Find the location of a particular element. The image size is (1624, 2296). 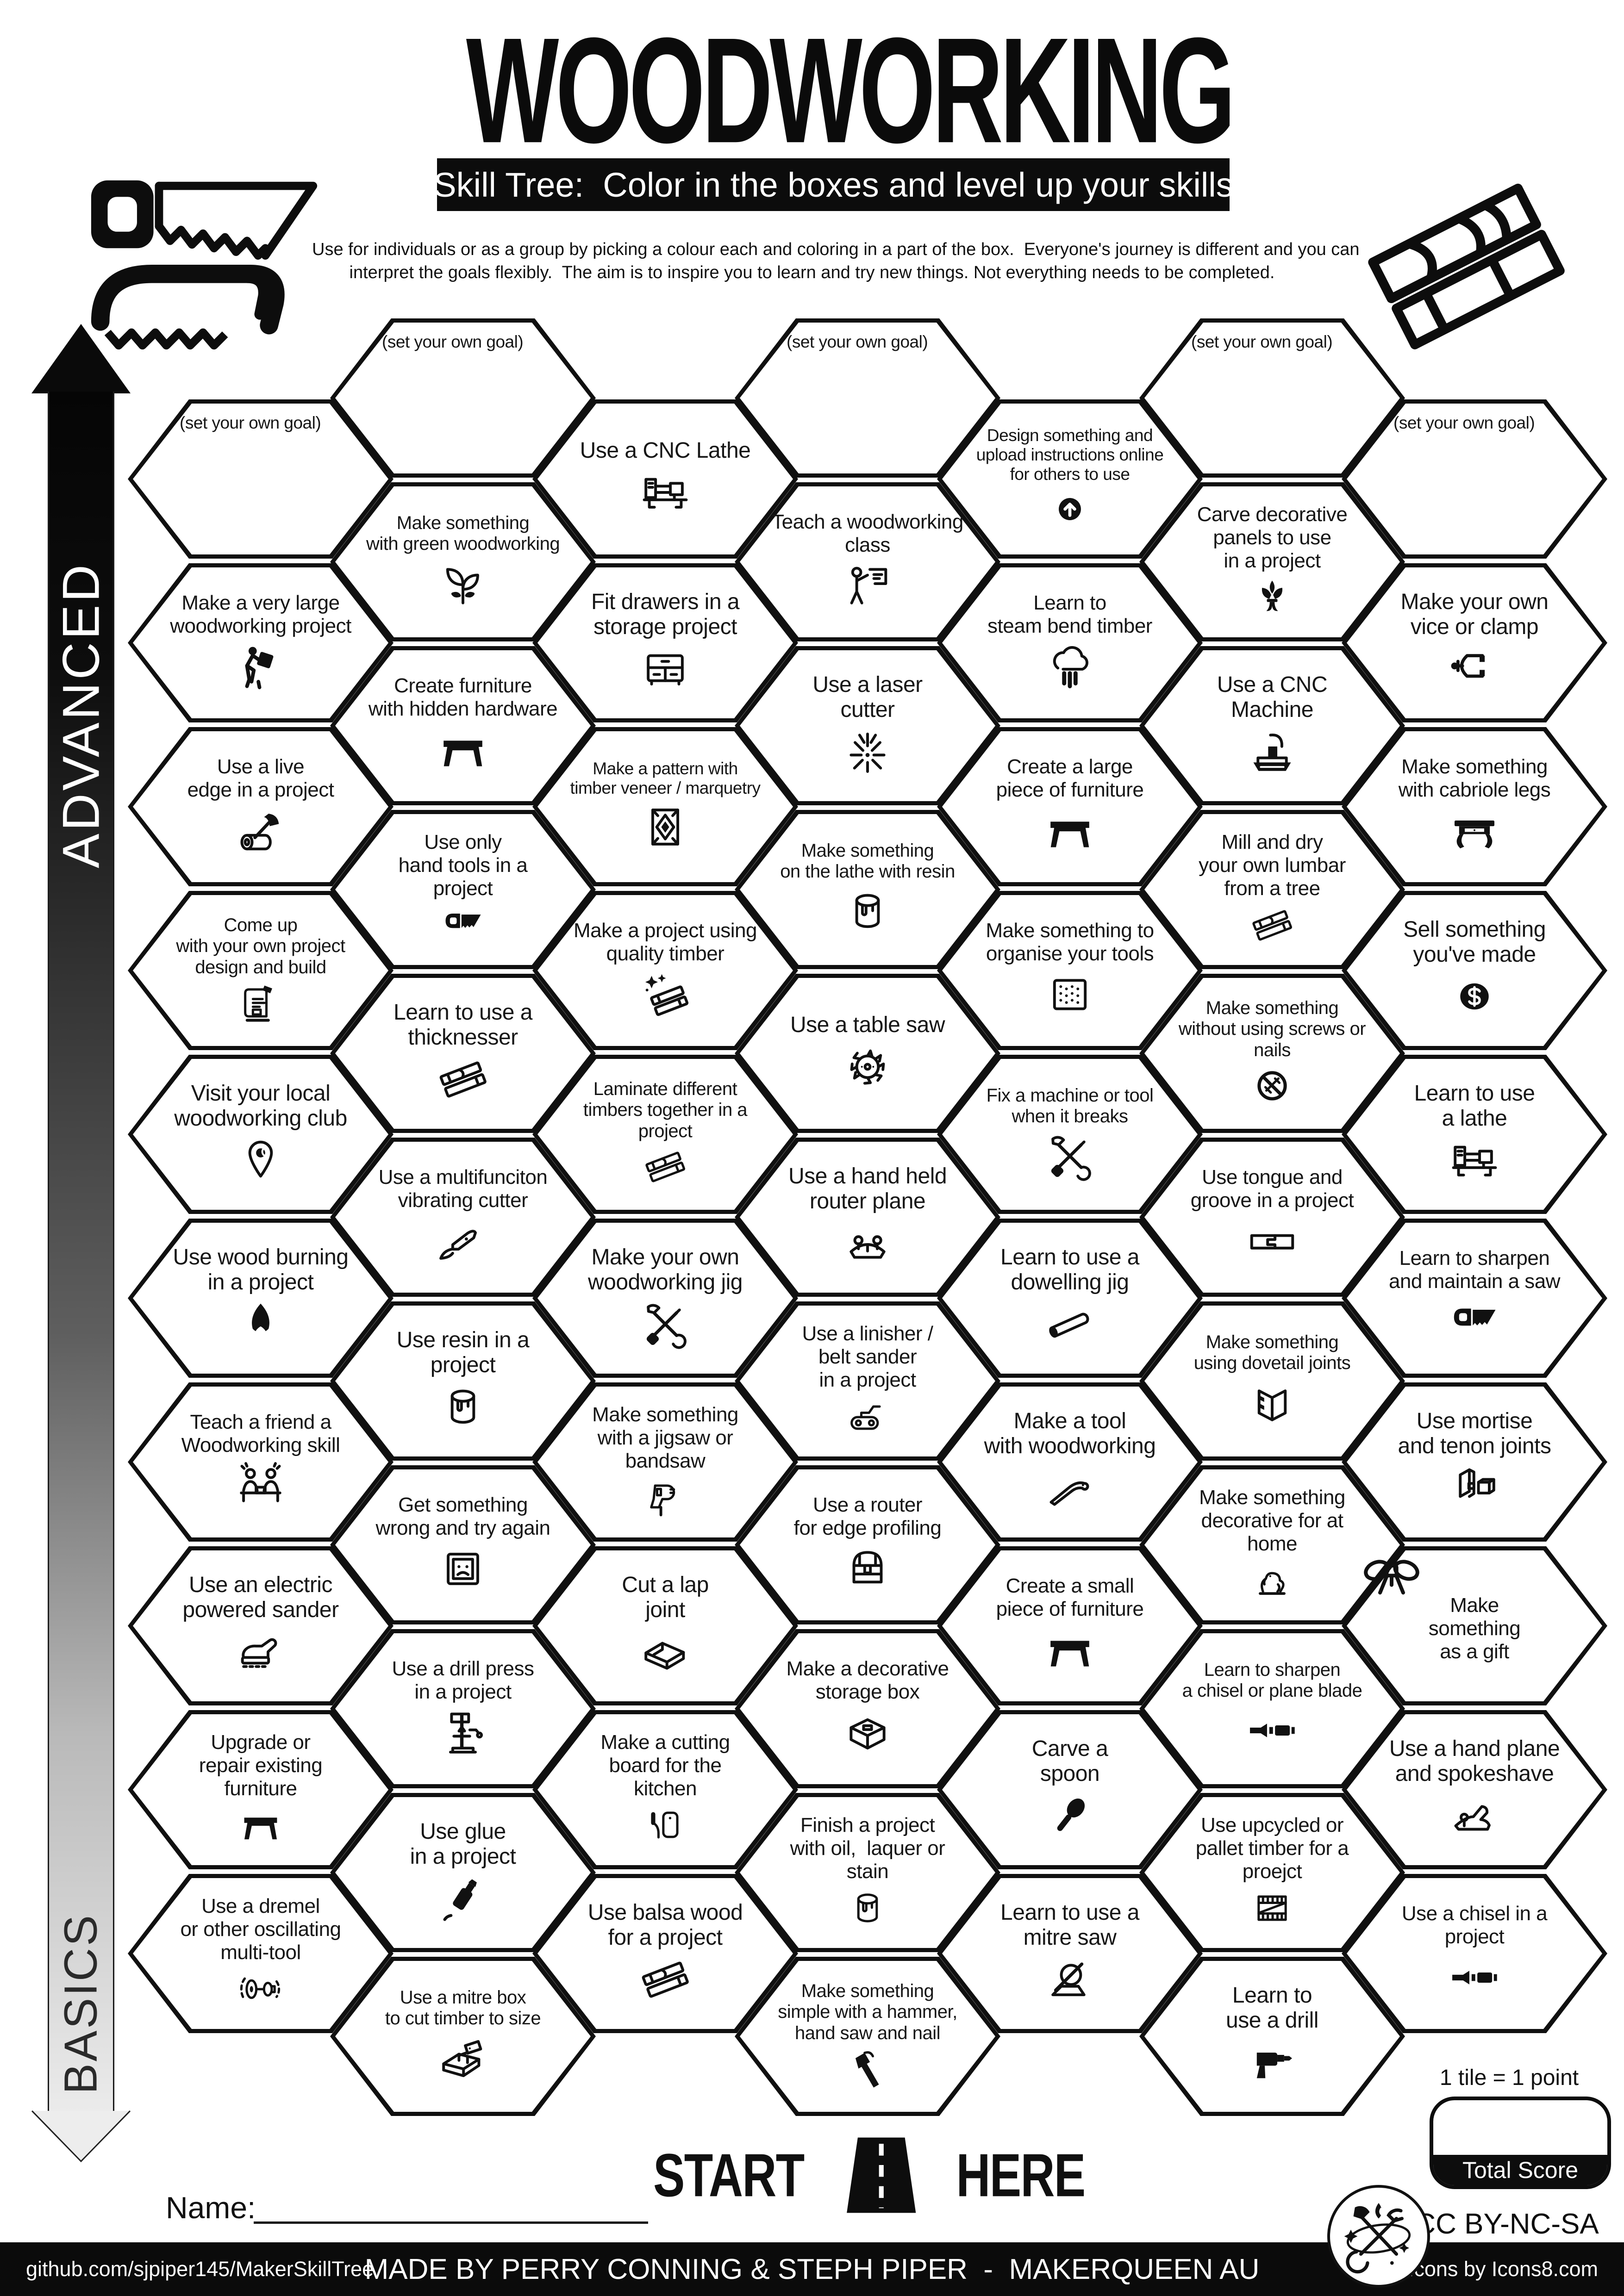

furniture-table-icon is located at coordinates (260, 1825).